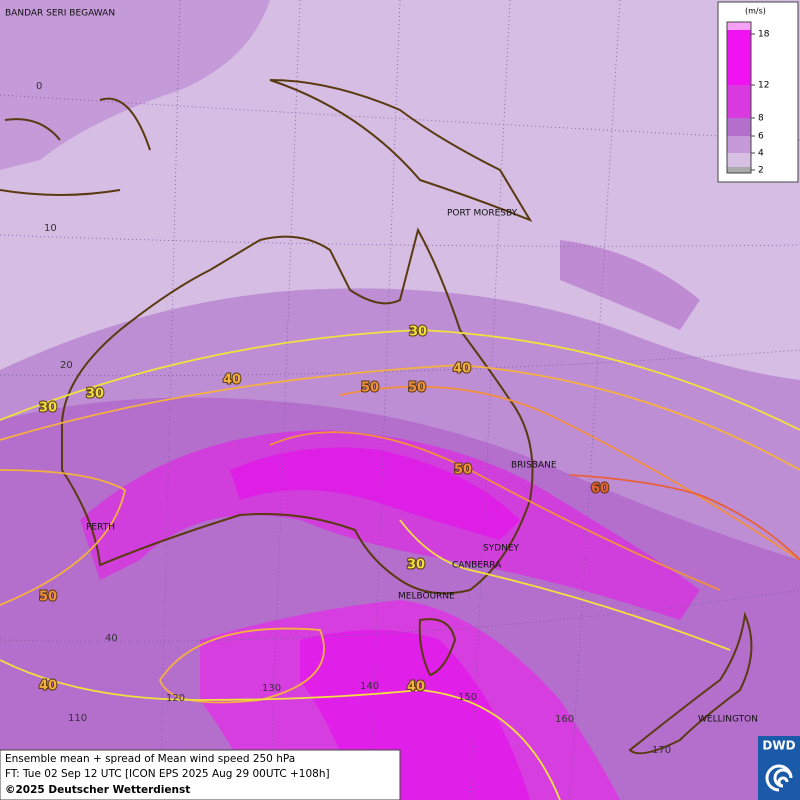 This screenshot has height=800, width=800. I want to click on legend-tick-label: 6, so click(761, 137).